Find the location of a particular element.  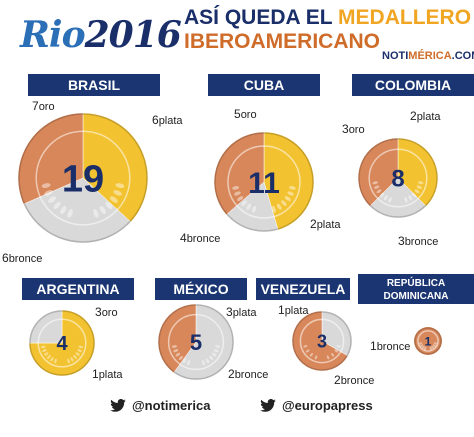

medal-total: 11 is located at coordinates (264, 183).